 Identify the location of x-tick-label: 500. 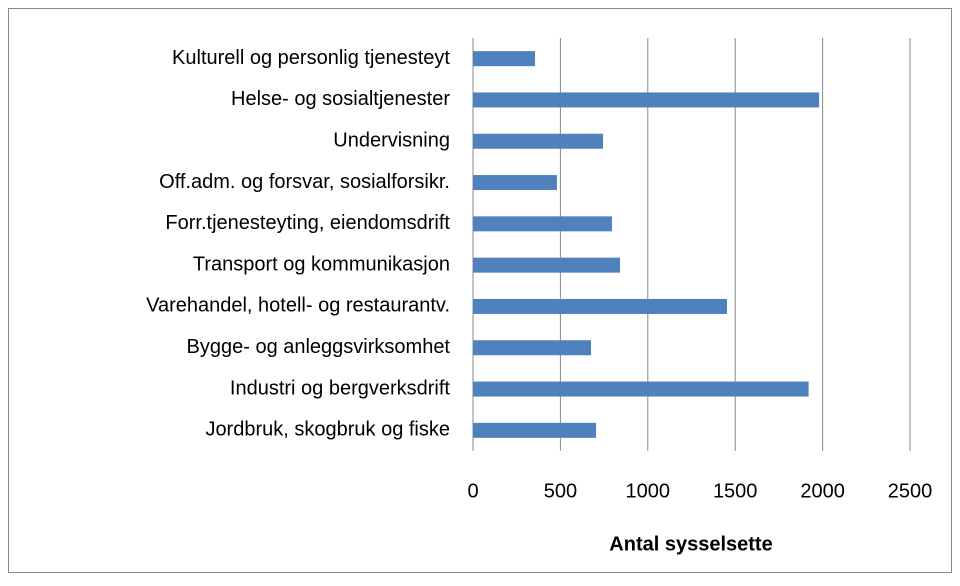
(560, 491).